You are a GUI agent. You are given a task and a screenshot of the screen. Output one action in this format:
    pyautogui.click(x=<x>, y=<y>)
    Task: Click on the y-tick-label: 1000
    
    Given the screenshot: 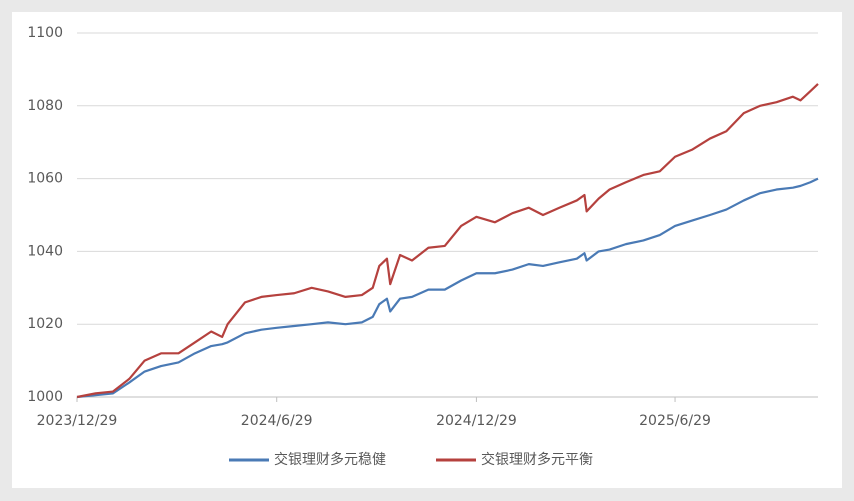 What is the action you would take?
    pyautogui.click(x=45, y=397)
    